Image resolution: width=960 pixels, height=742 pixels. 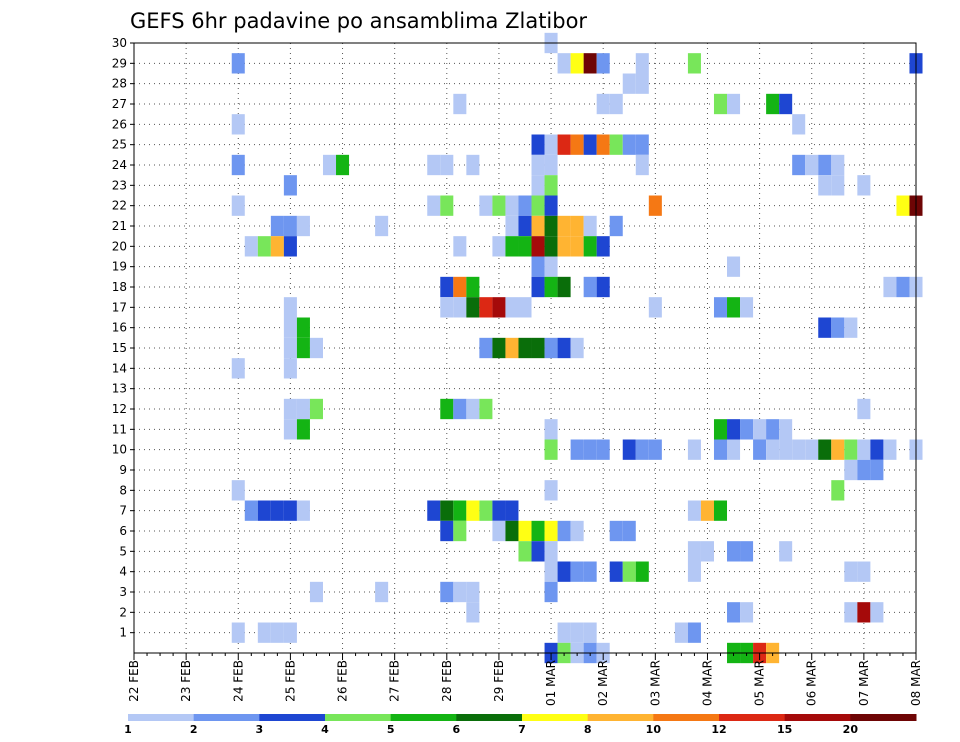 What do you see at coordinates (119, 145) in the screenshot?
I see `y-tick-label: 25` at bounding box center [119, 145].